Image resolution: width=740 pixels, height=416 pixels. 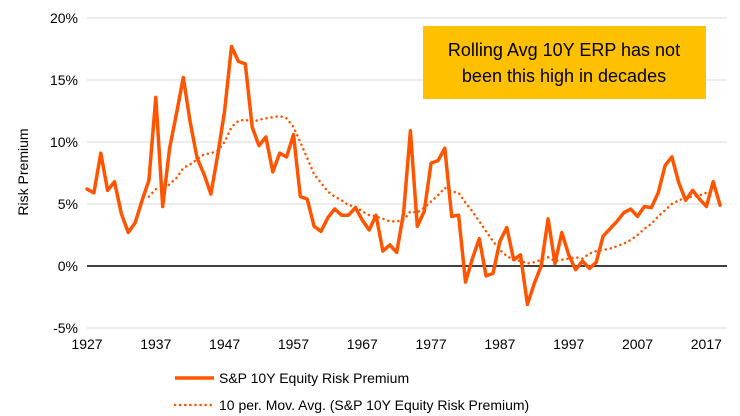 I want to click on legend-label-solid: S&P 10Y Equity Risk Premium, so click(x=314, y=378).